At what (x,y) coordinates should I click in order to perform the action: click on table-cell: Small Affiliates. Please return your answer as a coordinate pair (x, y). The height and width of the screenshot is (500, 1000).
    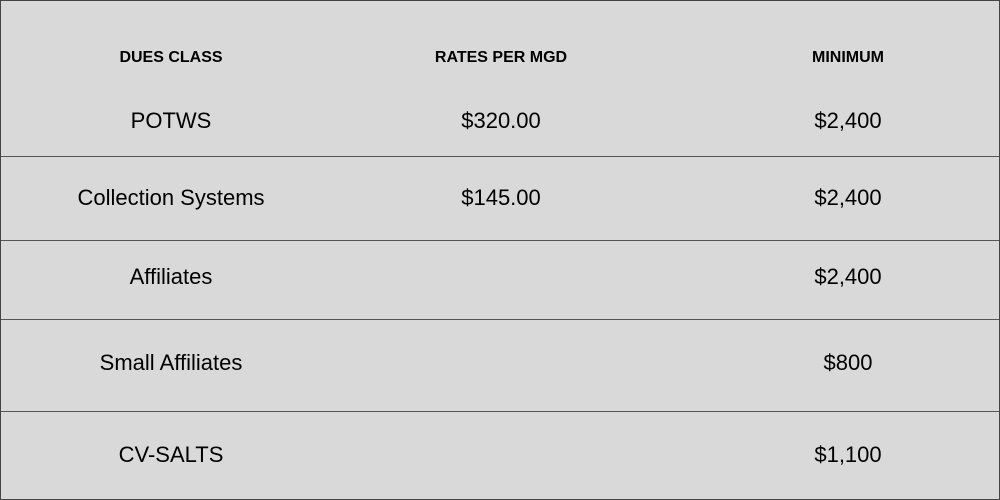
    Looking at the image, I should click on (171, 362).